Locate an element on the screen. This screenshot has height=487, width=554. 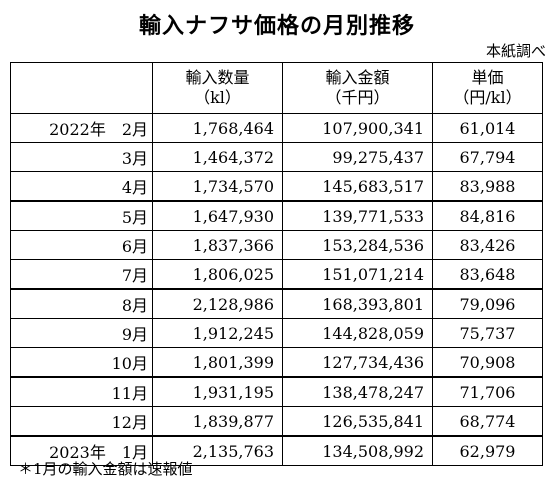
header-row: 輸入数量 （kl） 輸入金額 （千円） 単価 （円/kl） is located at coordinates (276, 88).